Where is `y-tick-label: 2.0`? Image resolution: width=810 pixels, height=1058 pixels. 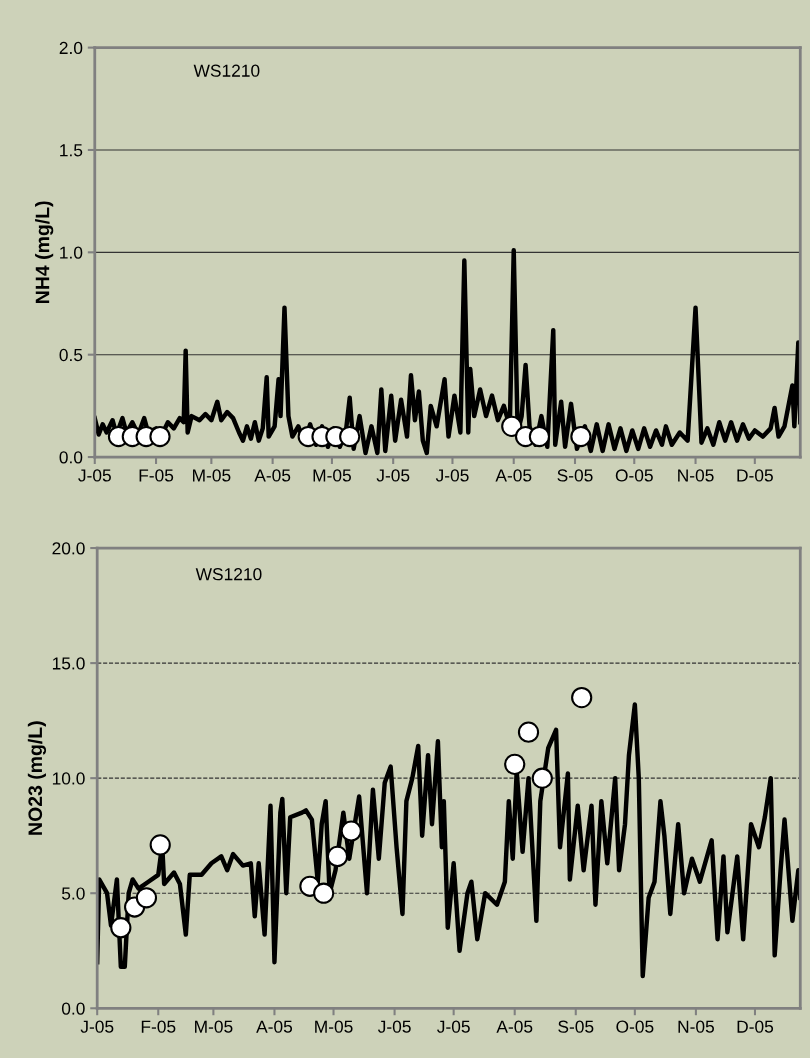
y-tick-label: 2.0 is located at coordinates (71, 48).